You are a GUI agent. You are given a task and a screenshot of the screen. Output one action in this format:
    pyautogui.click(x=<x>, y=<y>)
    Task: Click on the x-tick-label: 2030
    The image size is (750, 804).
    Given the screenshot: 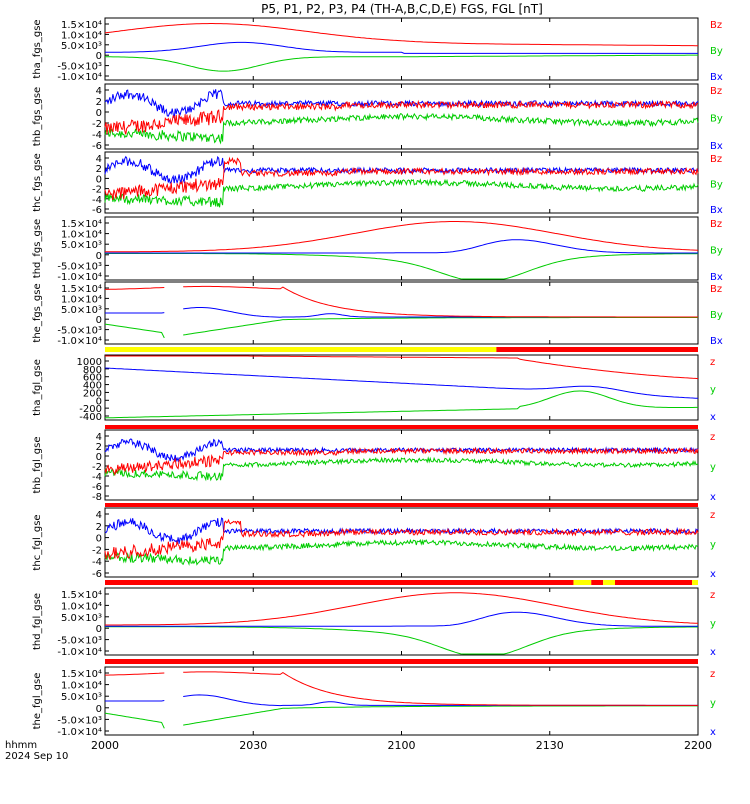 What is the action you would take?
    pyautogui.click(x=253, y=745)
    